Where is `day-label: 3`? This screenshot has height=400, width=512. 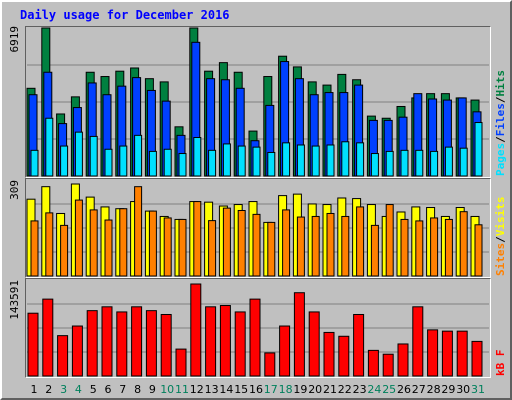 day-label: 3 is located at coordinates (63, 389).